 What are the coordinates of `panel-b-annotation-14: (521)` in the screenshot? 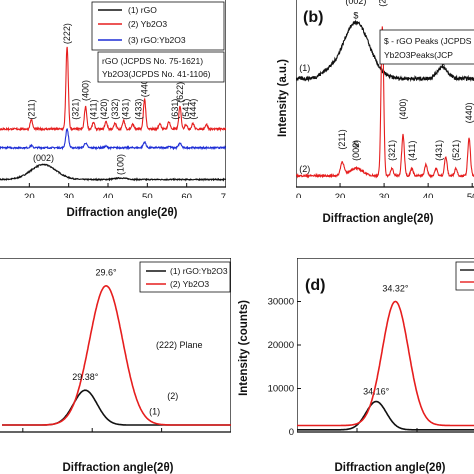 It's located at (456, 150).